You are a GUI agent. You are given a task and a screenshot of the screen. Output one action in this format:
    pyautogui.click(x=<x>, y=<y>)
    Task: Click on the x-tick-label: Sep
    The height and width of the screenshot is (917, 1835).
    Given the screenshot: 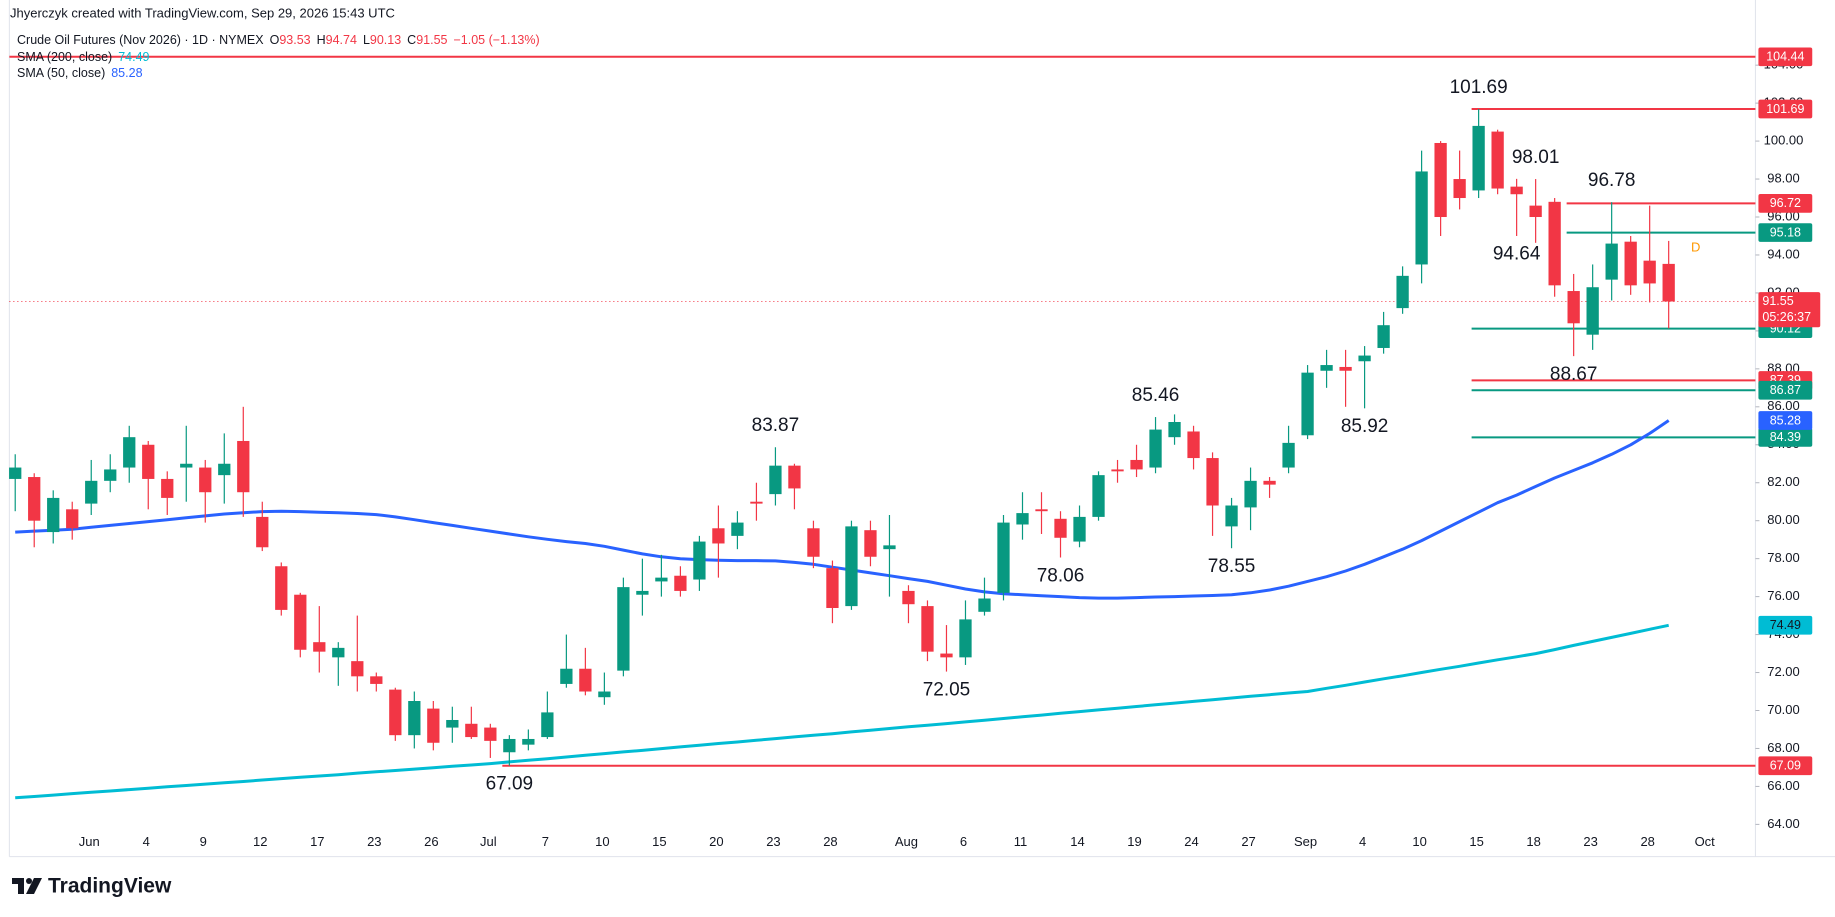 What is the action you would take?
    pyautogui.click(x=1305, y=841)
    